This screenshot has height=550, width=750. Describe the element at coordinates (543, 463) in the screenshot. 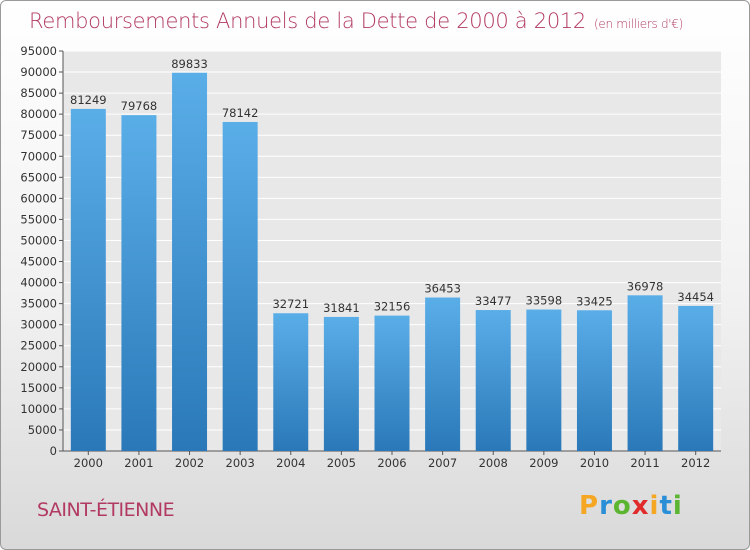

I see `x-tick-label: 2009` at that location.